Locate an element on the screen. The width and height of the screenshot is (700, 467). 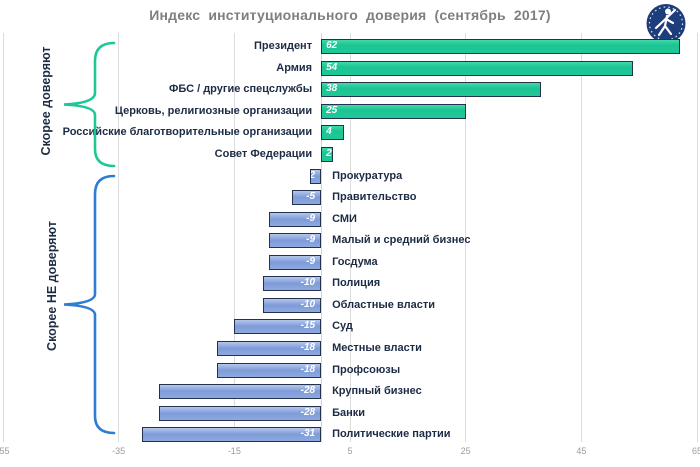
trust-group-brace is located at coordinates (89, 104).